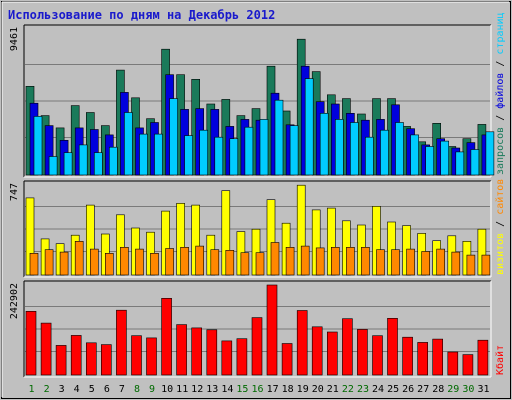 This screenshot has width=512, height=400. I want to click on day-label-5: 5, so click(92, 389).